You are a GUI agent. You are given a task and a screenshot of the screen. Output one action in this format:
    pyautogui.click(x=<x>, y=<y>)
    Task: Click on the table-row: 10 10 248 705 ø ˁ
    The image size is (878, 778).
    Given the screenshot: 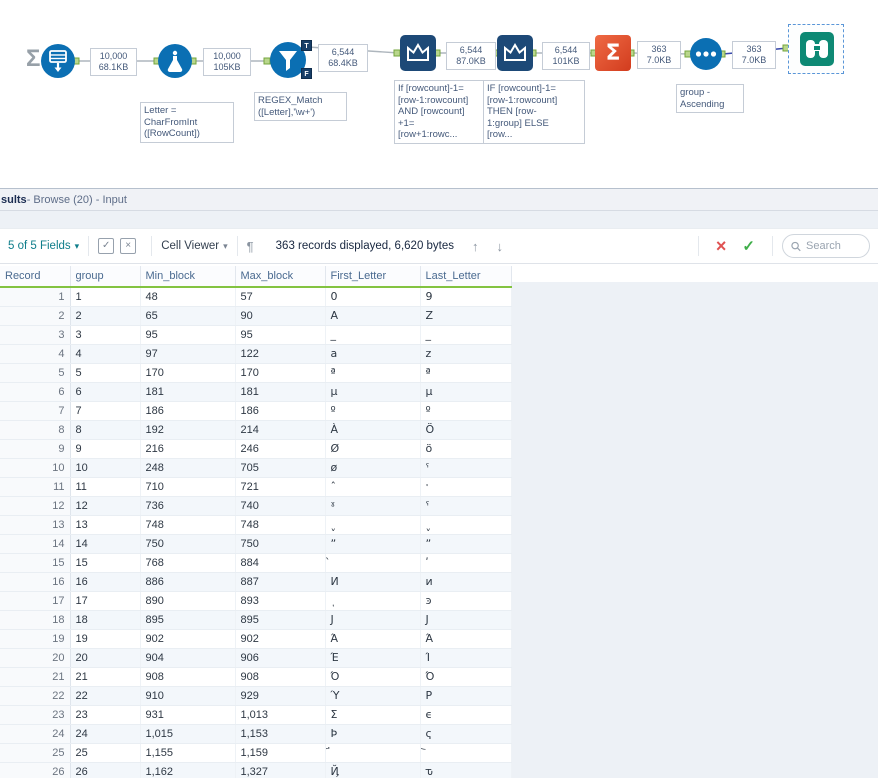 What is the action you would take?
    pyautogui.click(x=256, y=468)
    